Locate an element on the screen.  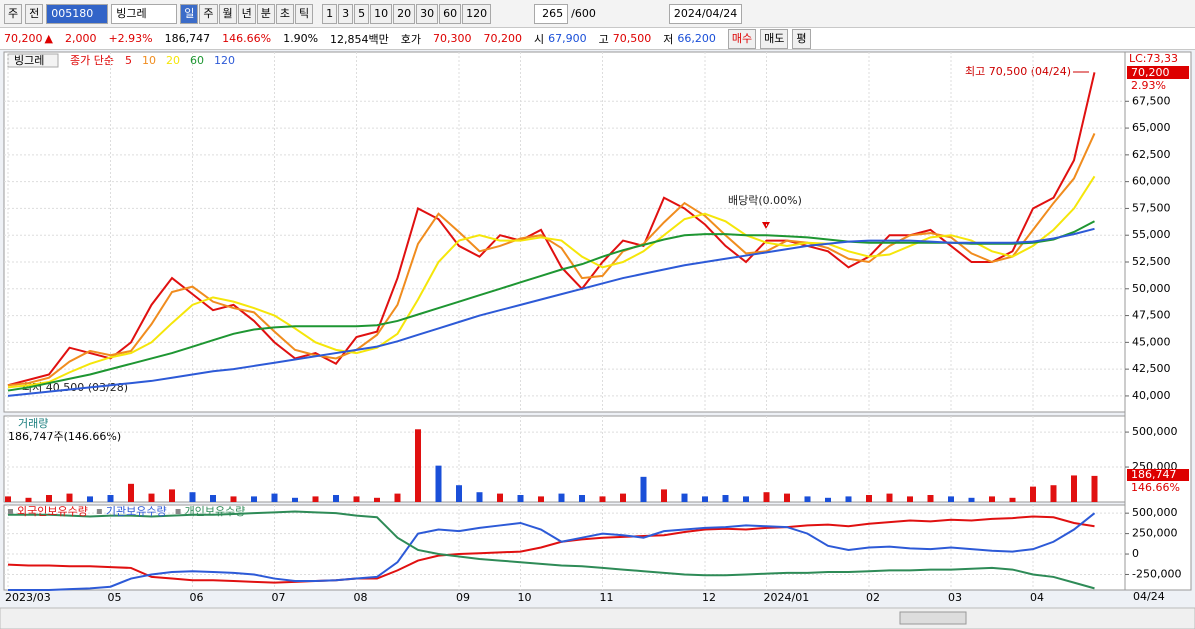
y-tick-label: 50,000 is located at coordinates (1151, 288).